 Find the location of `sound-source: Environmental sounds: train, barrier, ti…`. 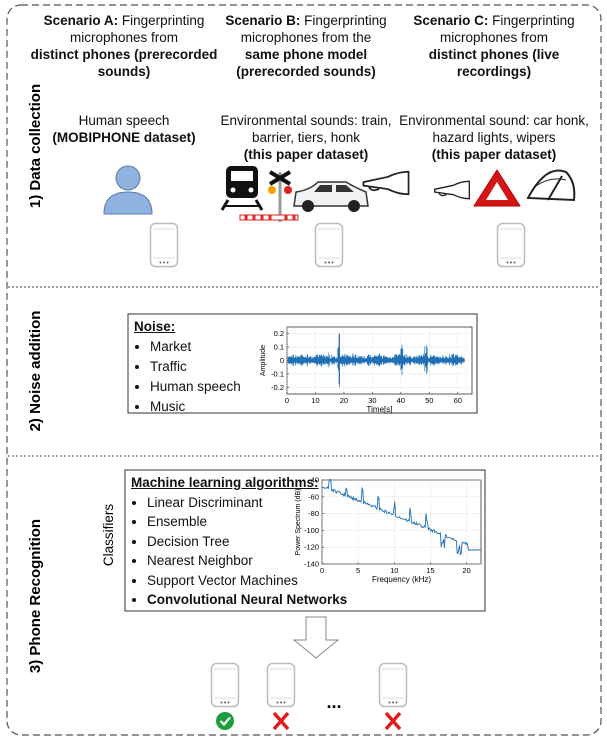

sound-source: Environmental sounds: train, barrier, ti… is located at coordinates (306, 137).